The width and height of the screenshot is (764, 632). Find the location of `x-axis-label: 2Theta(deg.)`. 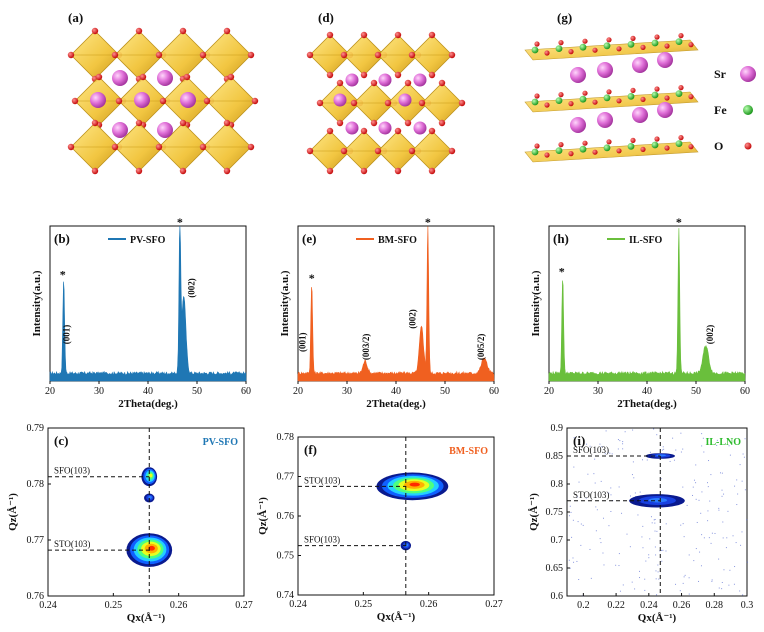

x-axis-label: 2Theta(deg.) is located at coordinates (396, 404).